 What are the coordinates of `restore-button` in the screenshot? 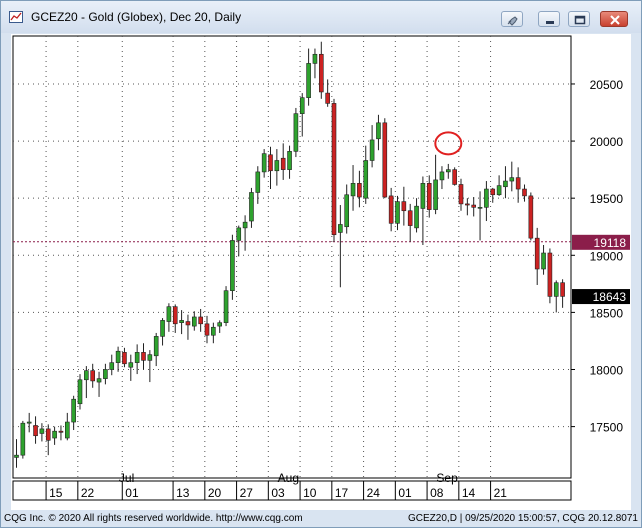 It's located at (579, 19).